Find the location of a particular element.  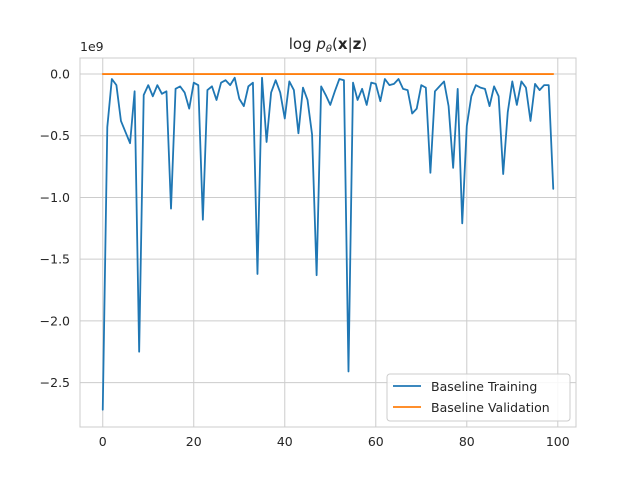

title-theta: θ is located at coordinates (329, 49).